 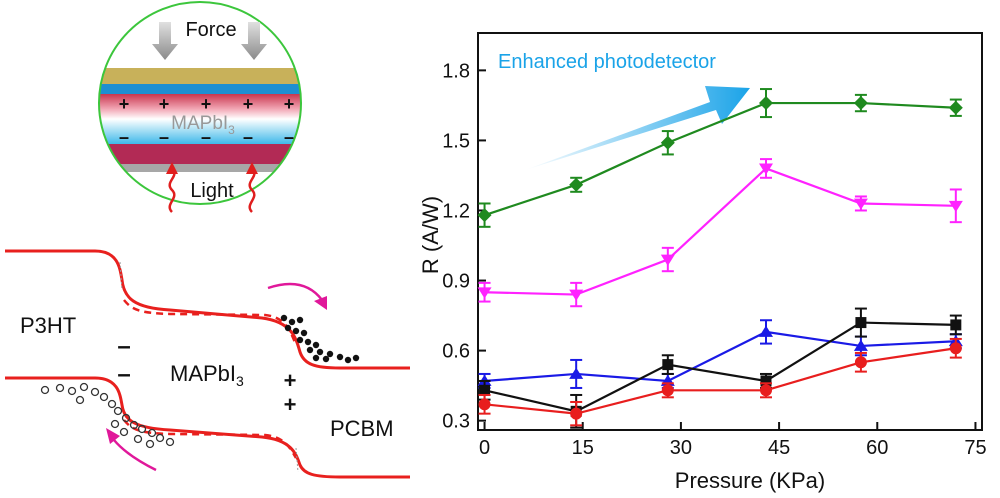 I want to click on enhanced-arrow-shape, so click(x=637, y=128).